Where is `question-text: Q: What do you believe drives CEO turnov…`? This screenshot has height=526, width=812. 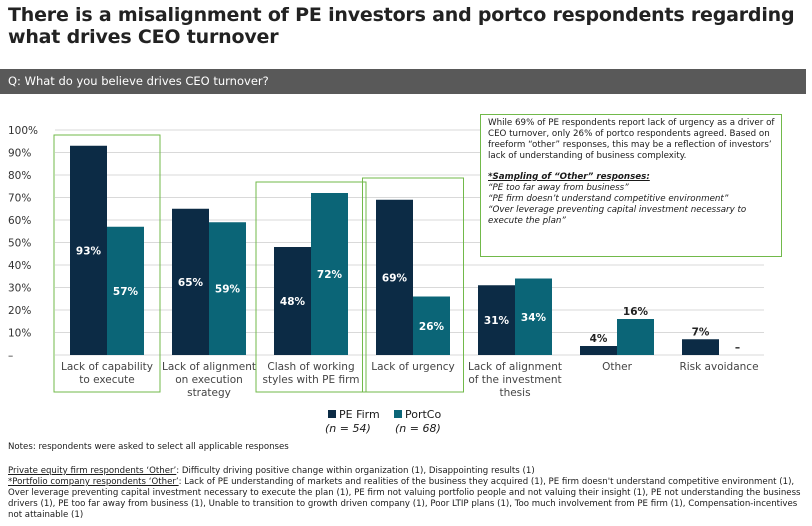 question-text: Q: What do you believe drives CEO turnov… is located at coordinates (138, 81).